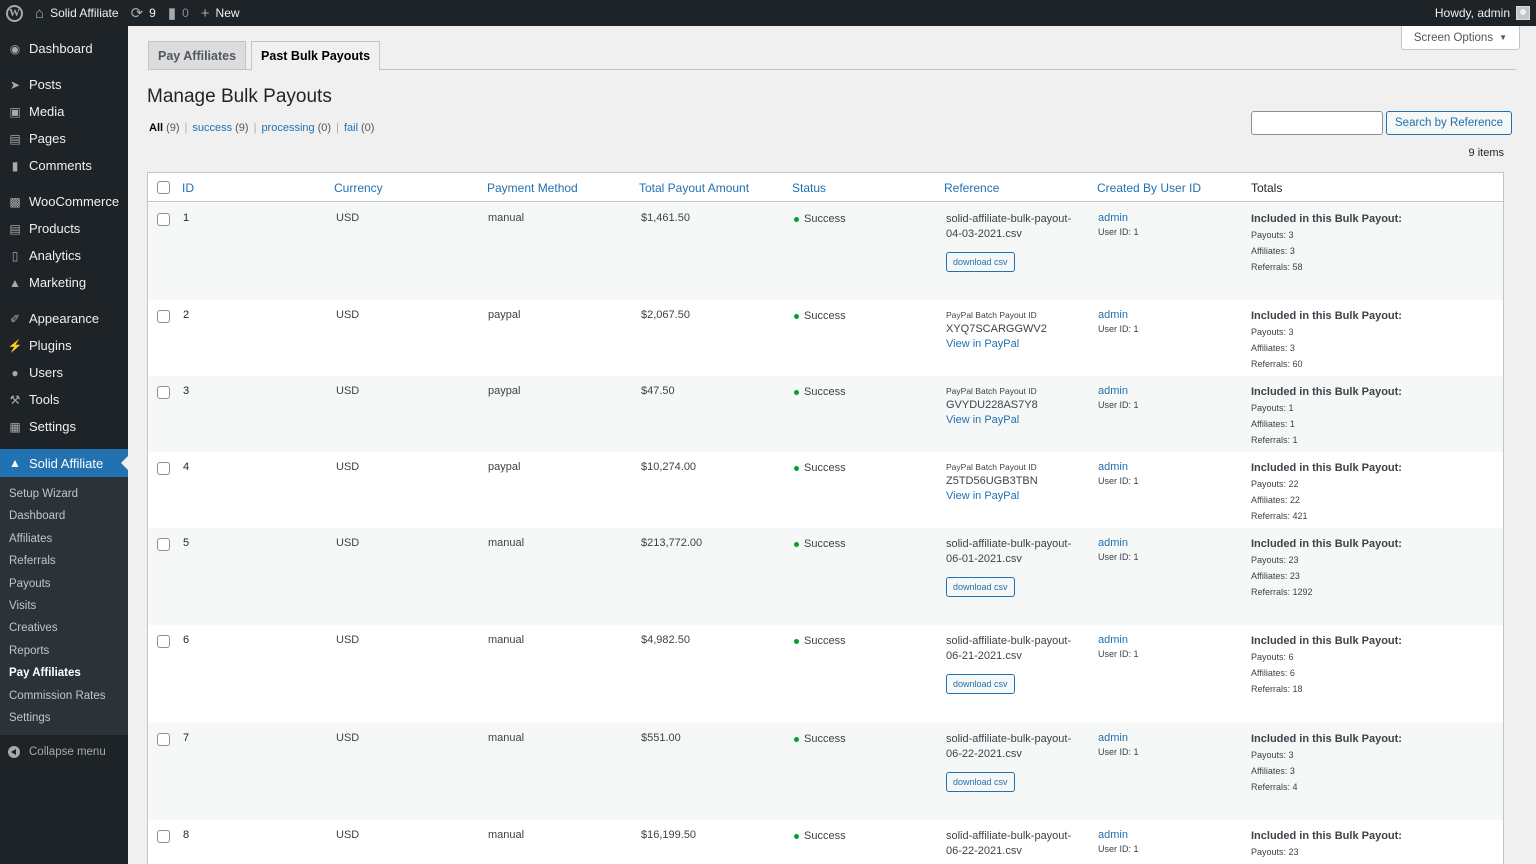  What do you see at coordinates (188, 188) in the screenshot?
I see `column-header-id: ID` at bounding box center [188, 188].